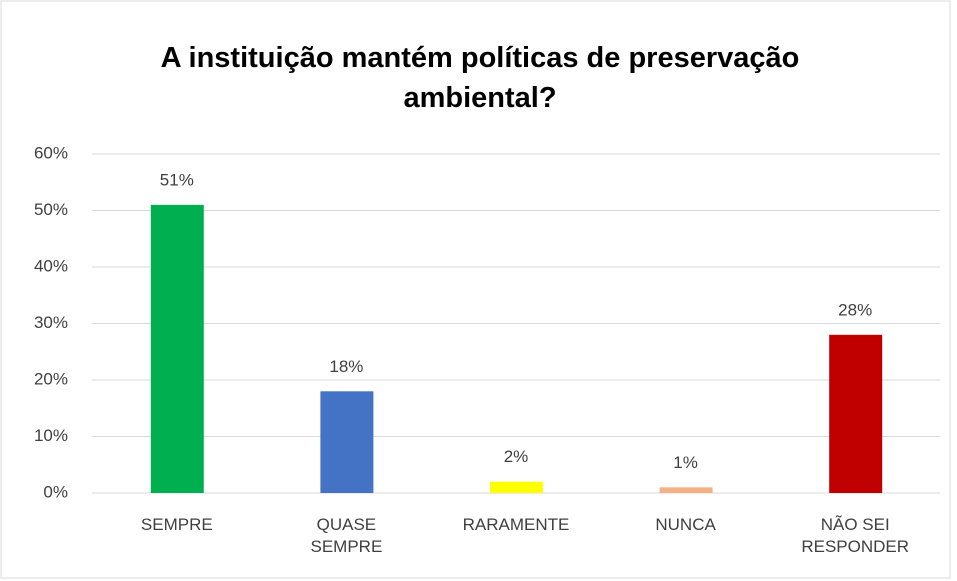 This screenshot has width=957, height=581. I want to click on y-tick-label: 0%, so click(55, 491).